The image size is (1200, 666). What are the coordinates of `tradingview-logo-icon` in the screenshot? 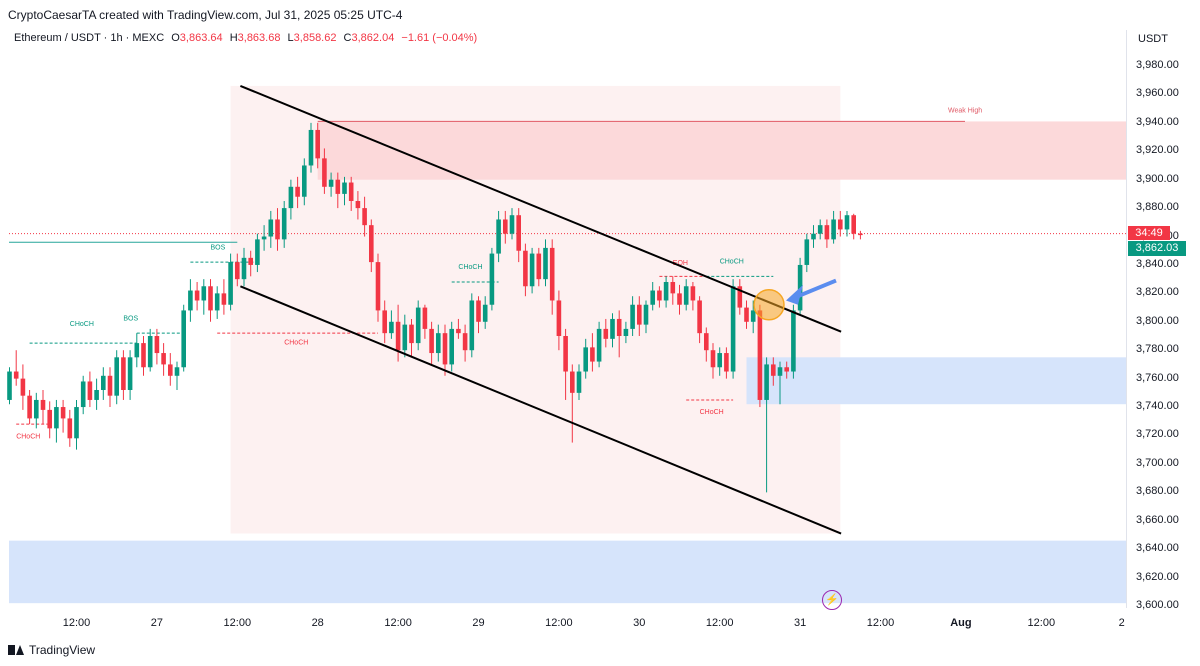 It's located at (16, 650).